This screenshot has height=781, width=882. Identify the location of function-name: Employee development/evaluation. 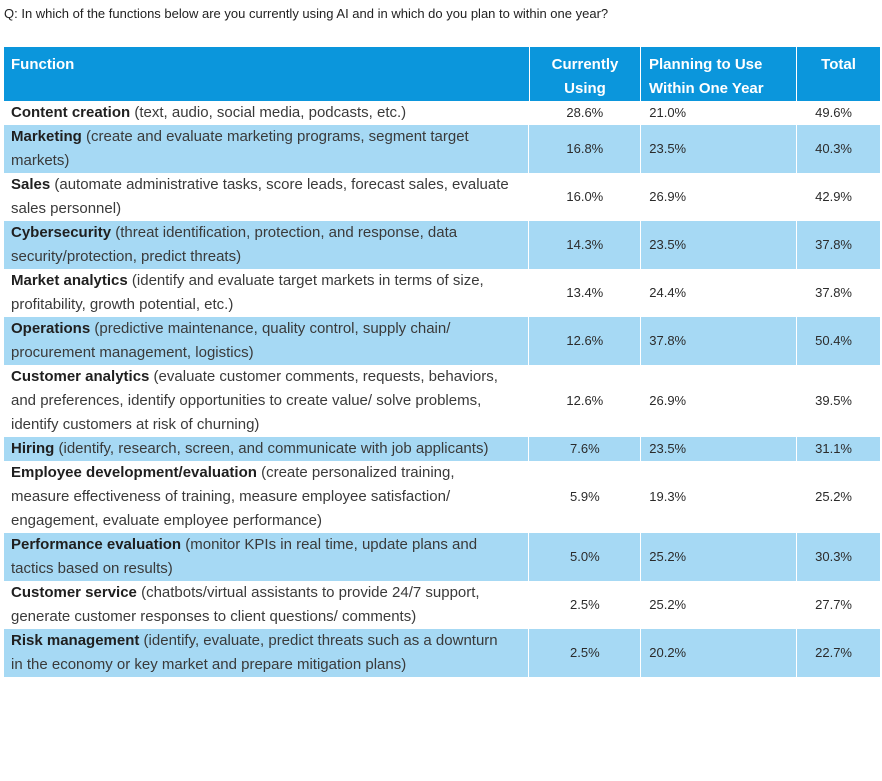
(134, 472).